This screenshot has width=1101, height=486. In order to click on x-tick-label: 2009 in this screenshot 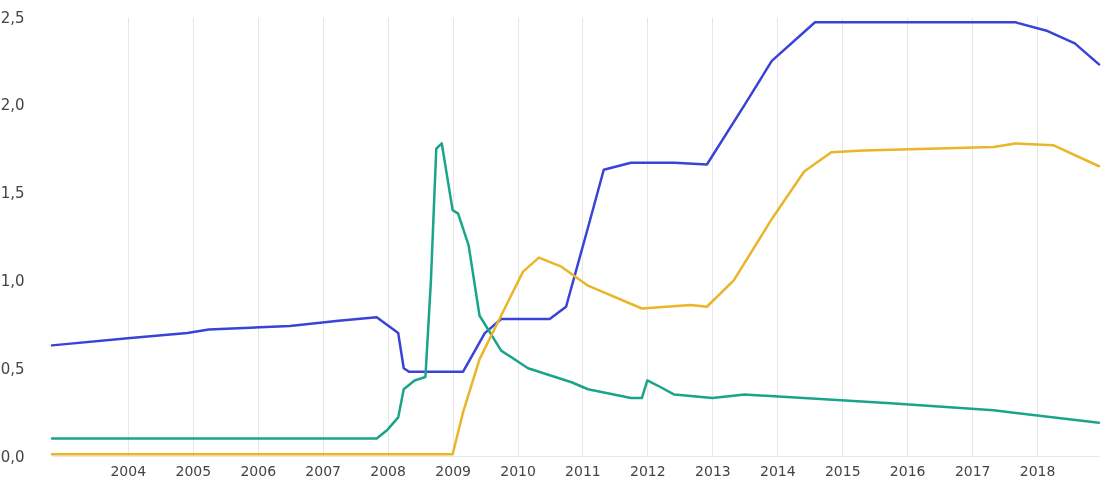, I will do `click(453, 470)`.